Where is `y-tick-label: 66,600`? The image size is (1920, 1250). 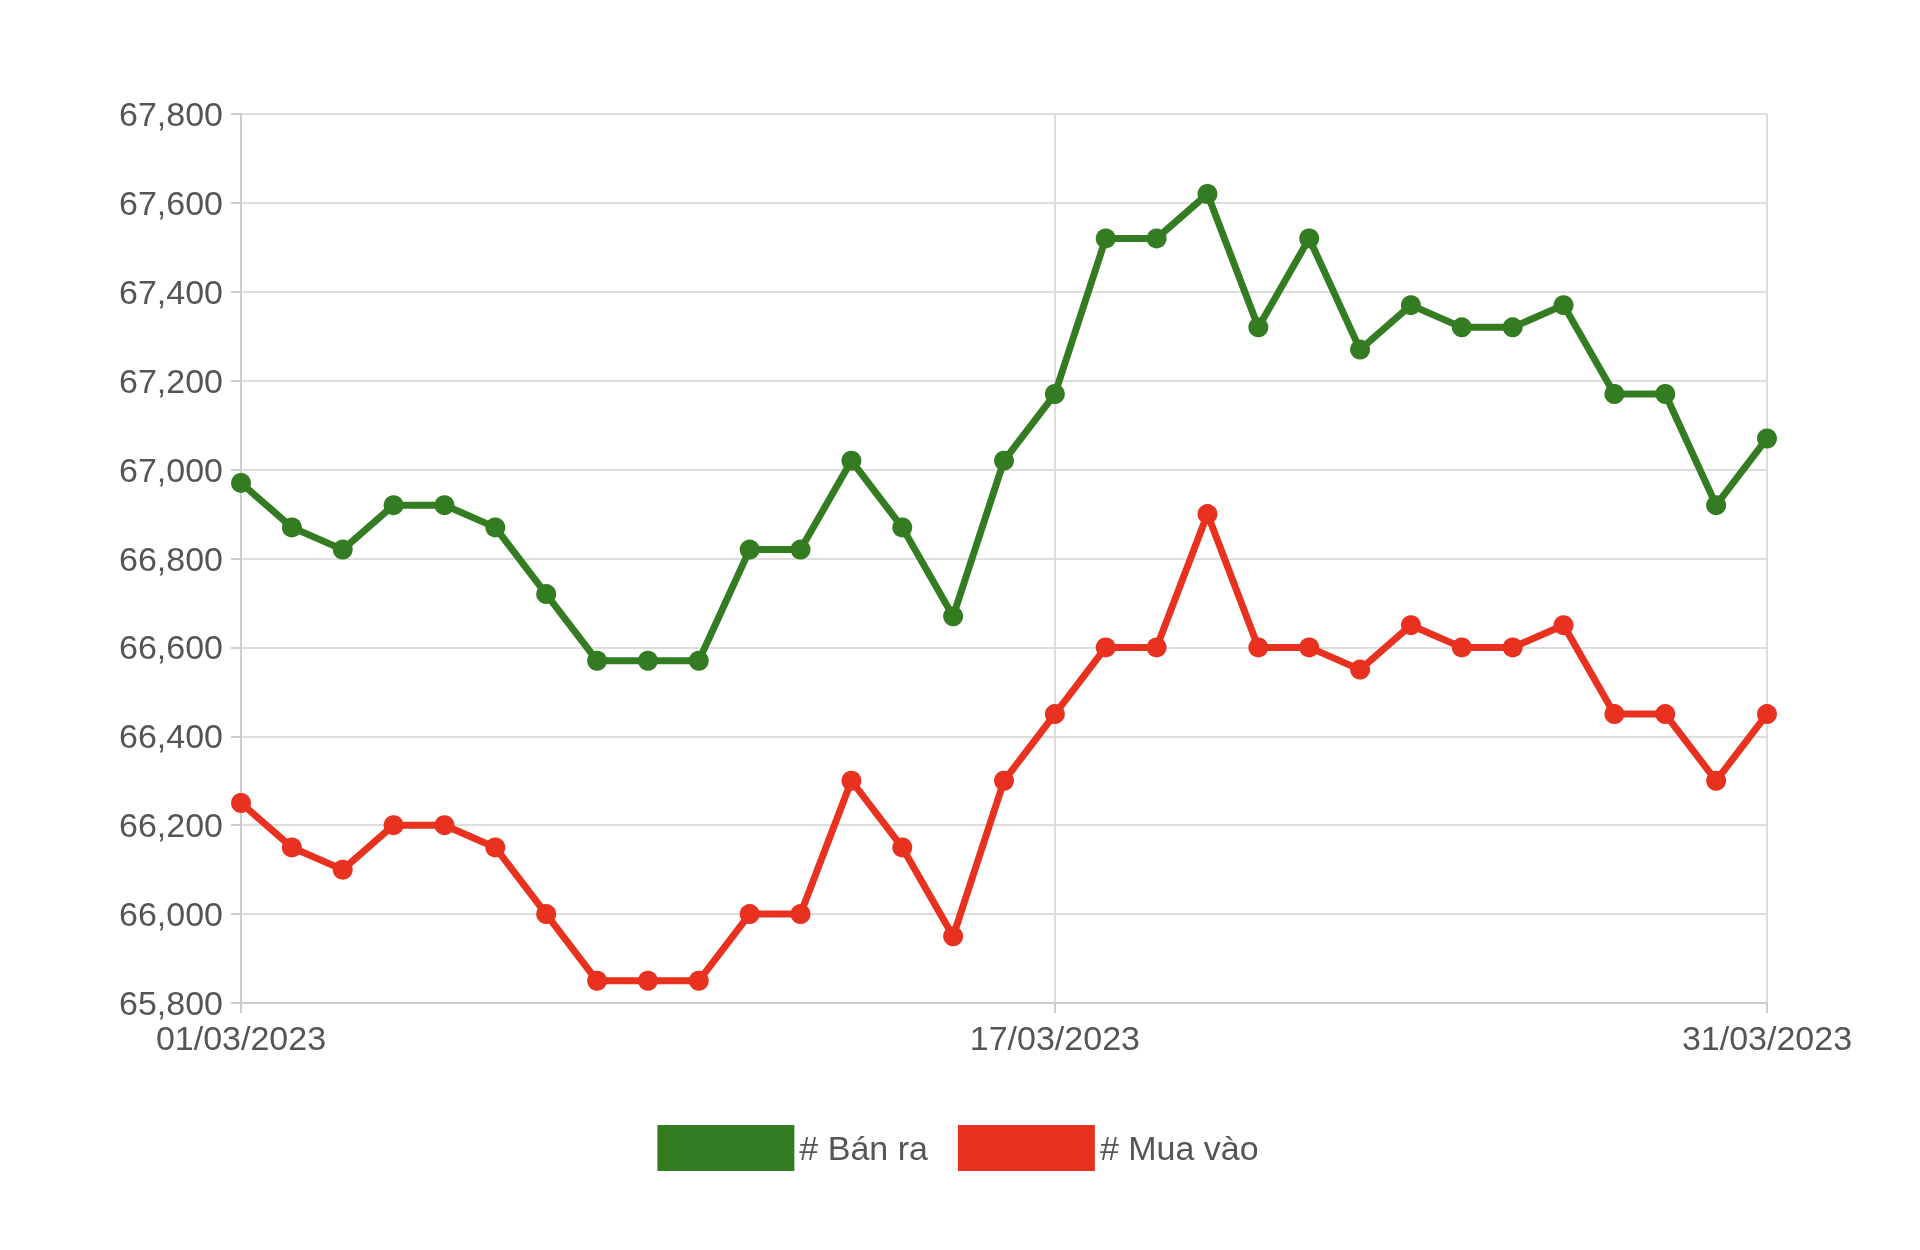 y-tick-label: 66,600 is located at coordinates (171, 647).